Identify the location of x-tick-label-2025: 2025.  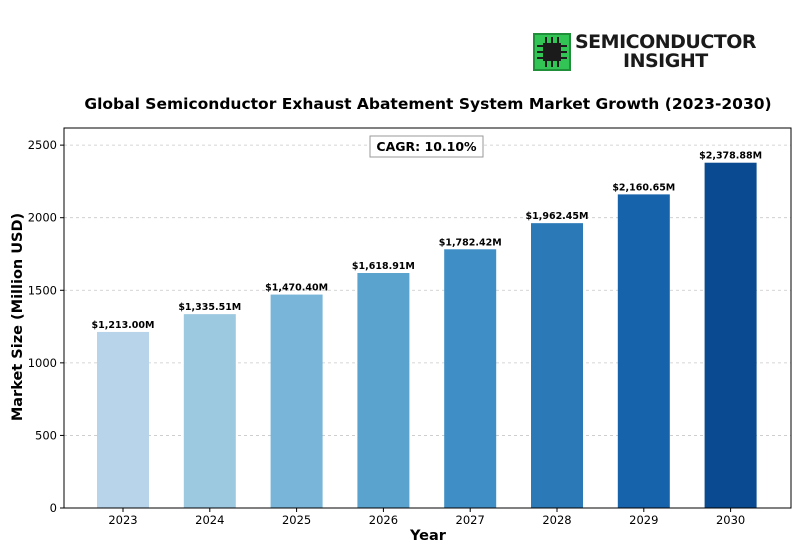
(296, 520).